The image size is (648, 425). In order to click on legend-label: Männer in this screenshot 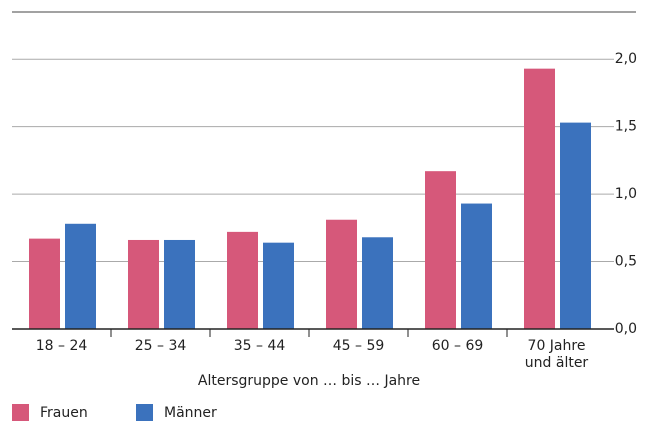, I will do `click(190, 413)`.